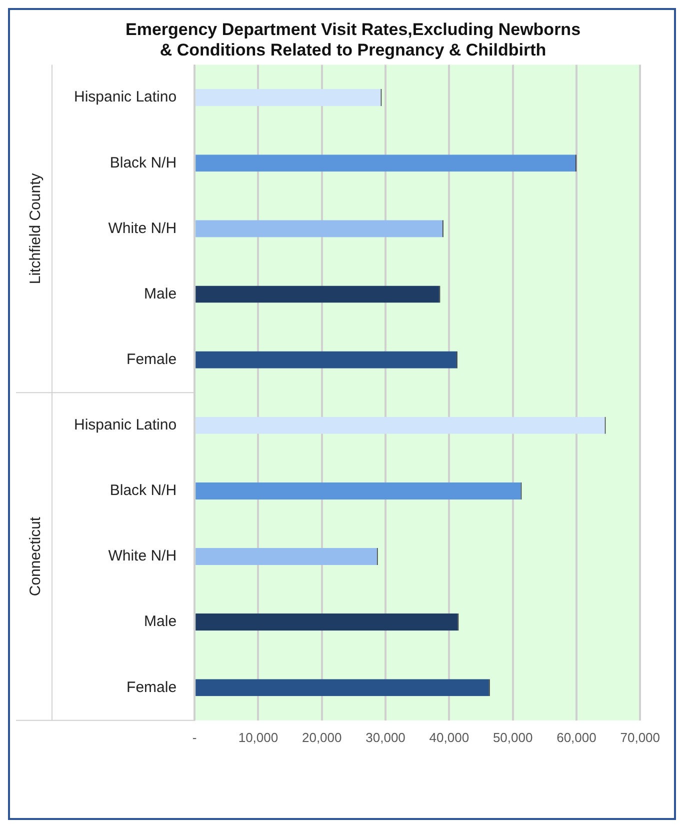 Image resolution: width=684 pixels, height=828 pixels. Describe the element at coordinates (512, 737) in the screenshot. I see `x-tick-label: 50,000` at that location.